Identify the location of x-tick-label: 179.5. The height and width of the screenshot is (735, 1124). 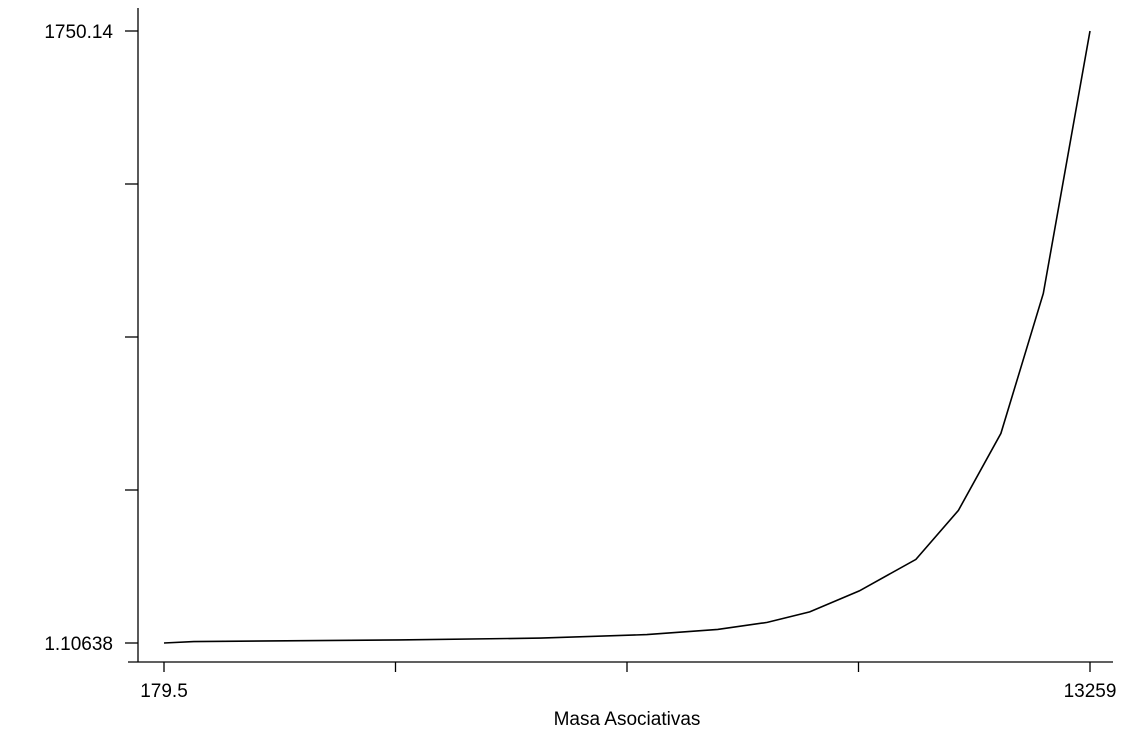
(164, 691).